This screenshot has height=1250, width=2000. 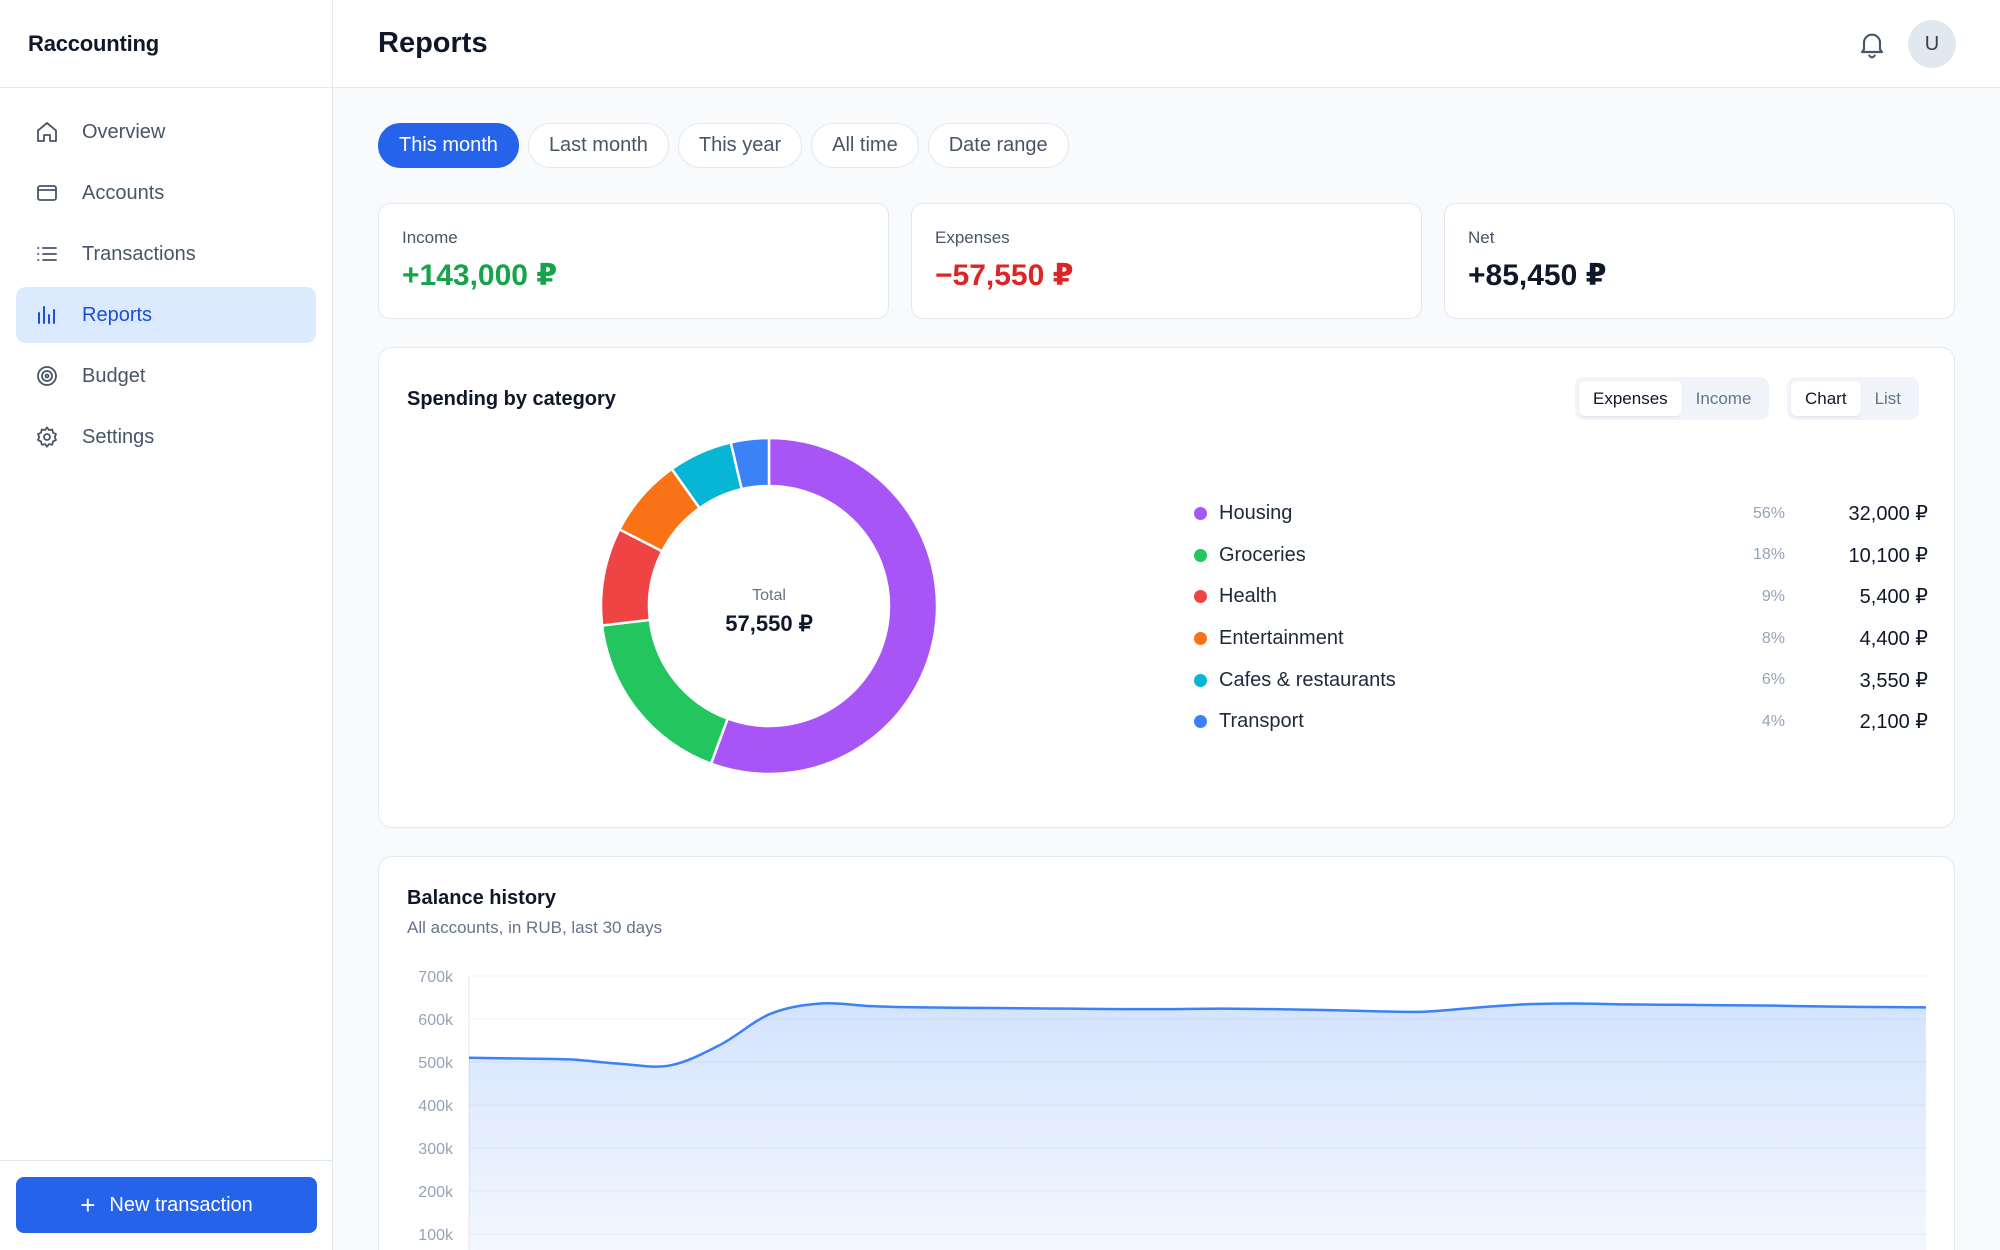 I want to click on view-toggle: Chart List, so click(x=1853, y=398).